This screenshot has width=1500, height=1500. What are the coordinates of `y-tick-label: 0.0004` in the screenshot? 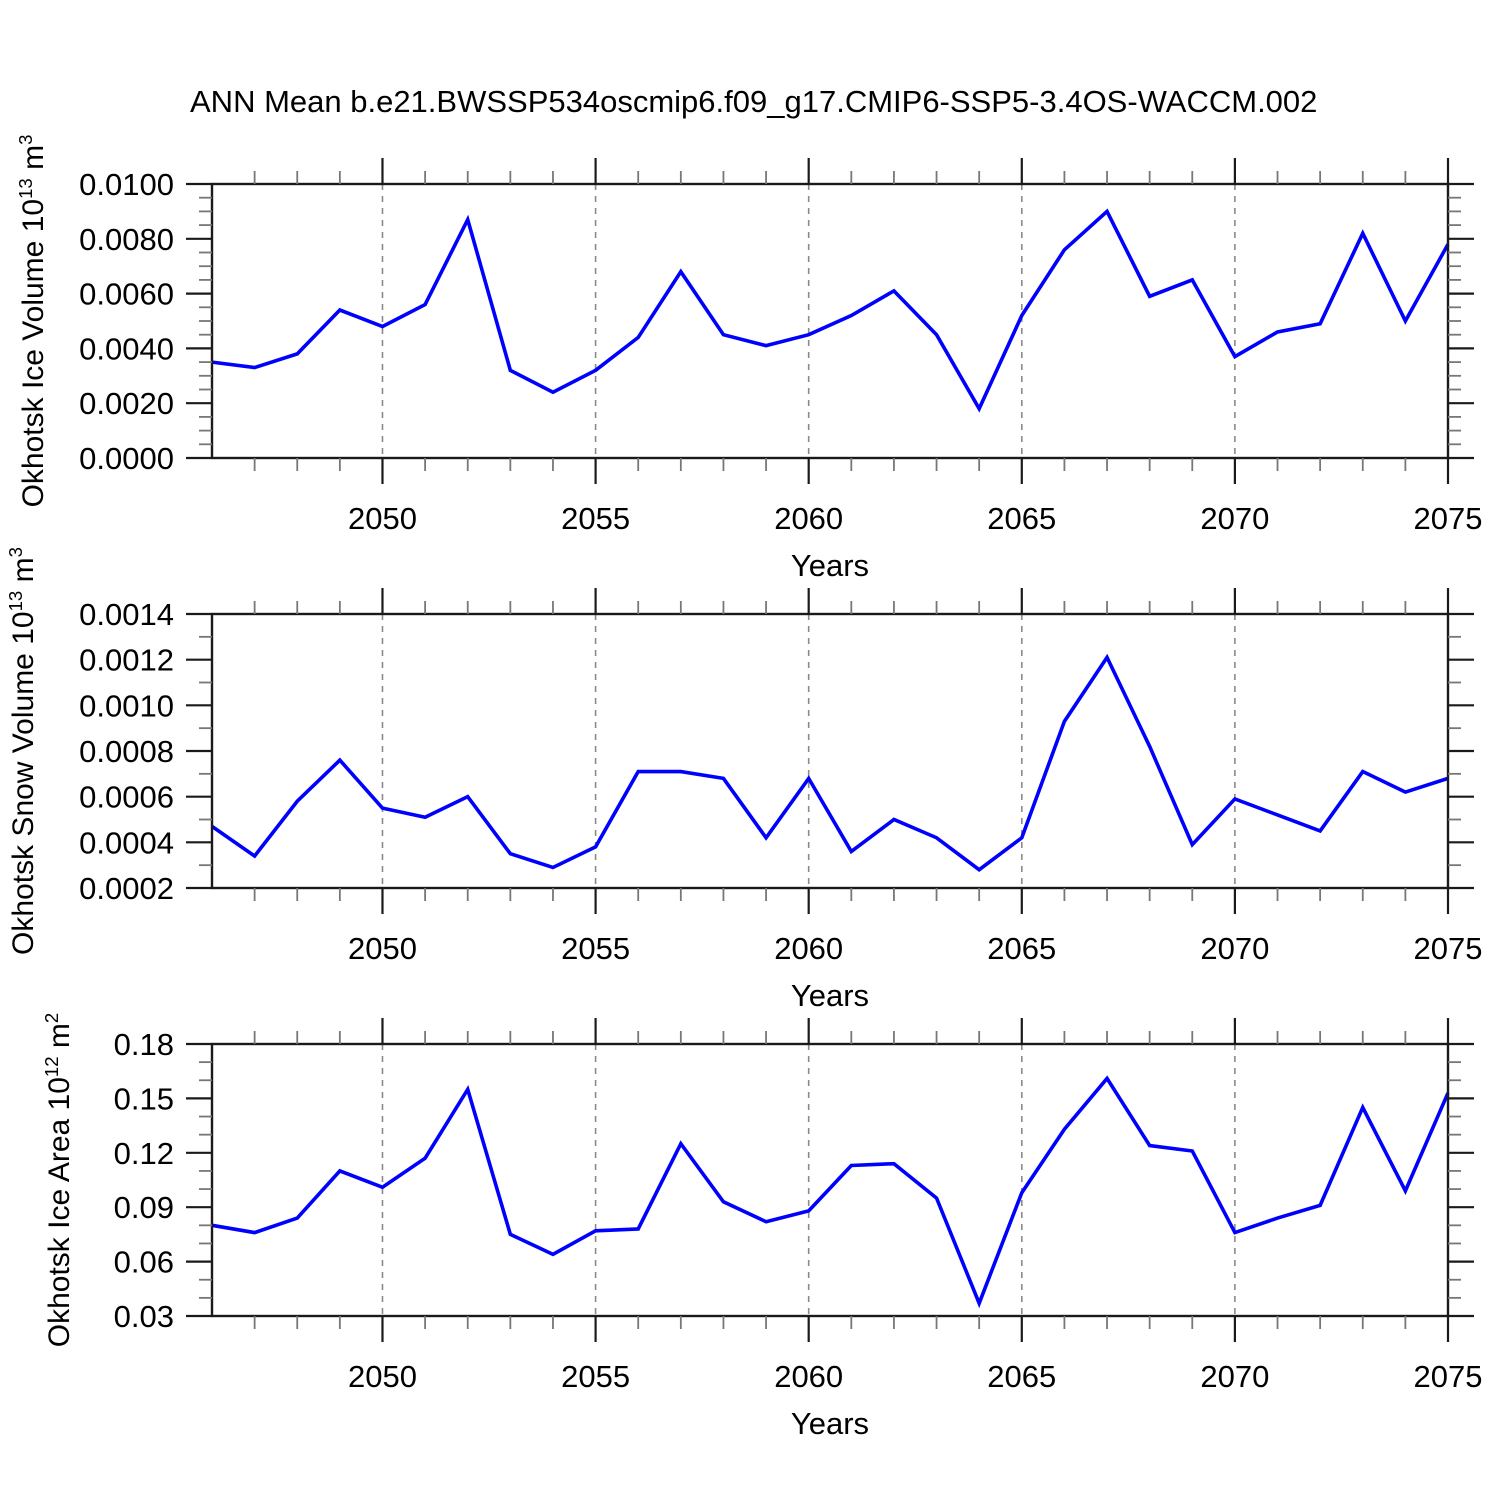 It's located at (126, 842).